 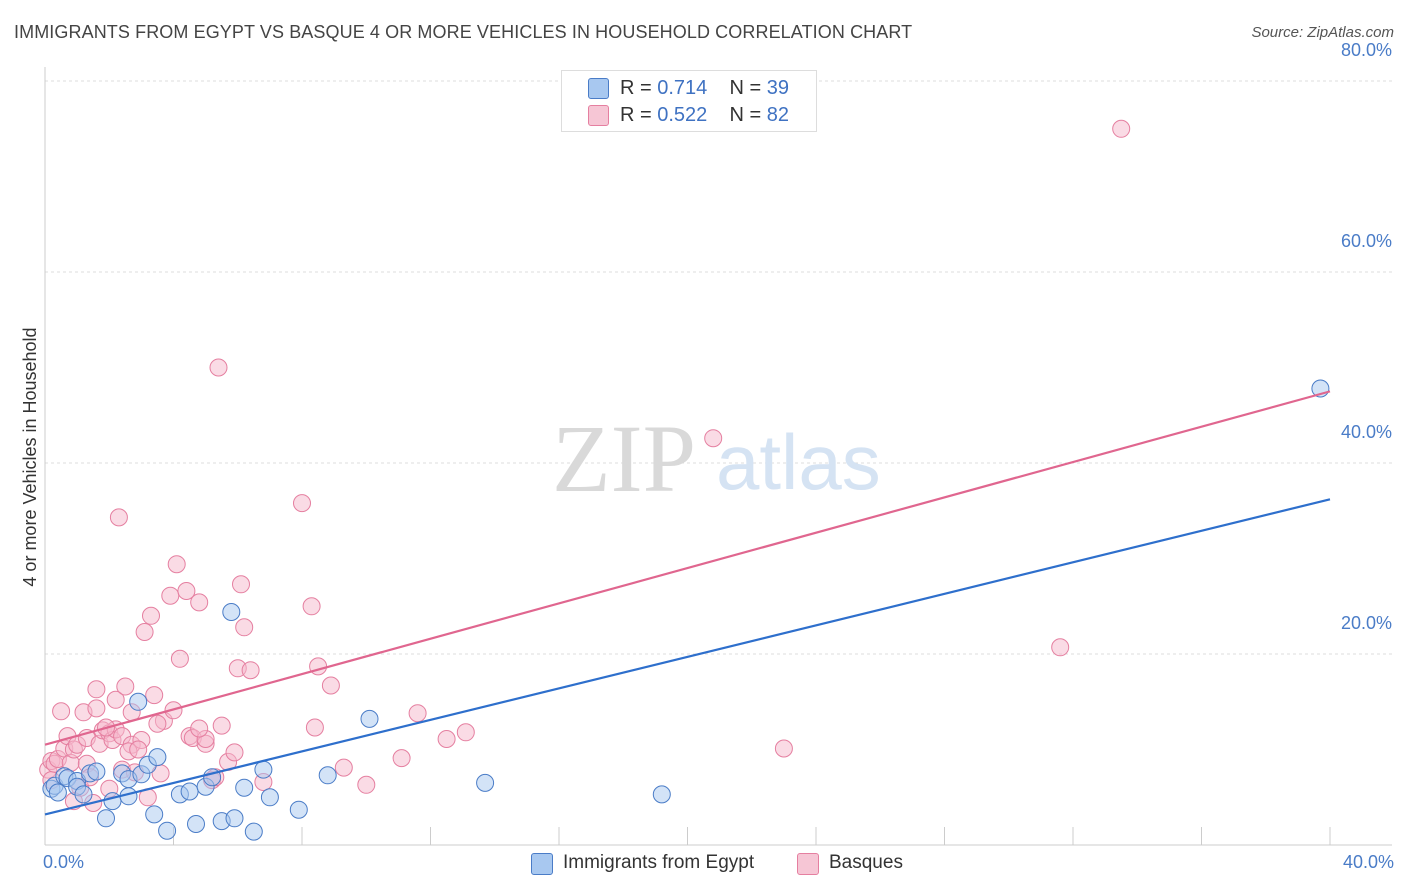 What do you see at coordinates (1322, 32) in the screenshot?
I see `source-label: Source: ZipAtlas.com` at bounding box center [1322, 32].